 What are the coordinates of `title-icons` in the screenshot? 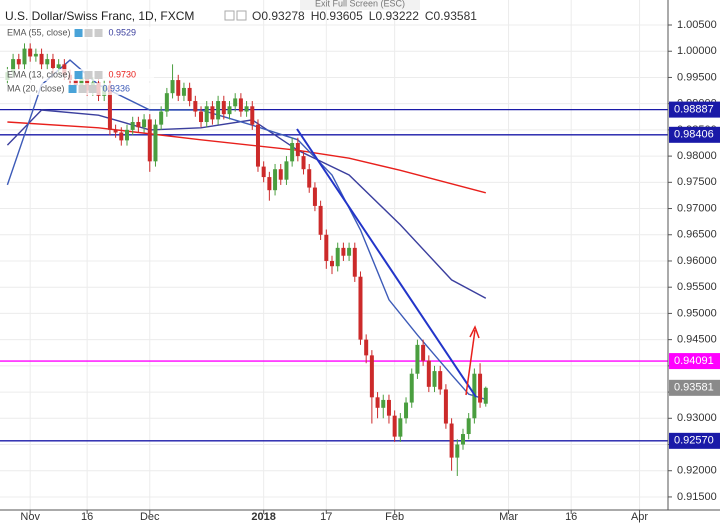 It's located at (235, 15).